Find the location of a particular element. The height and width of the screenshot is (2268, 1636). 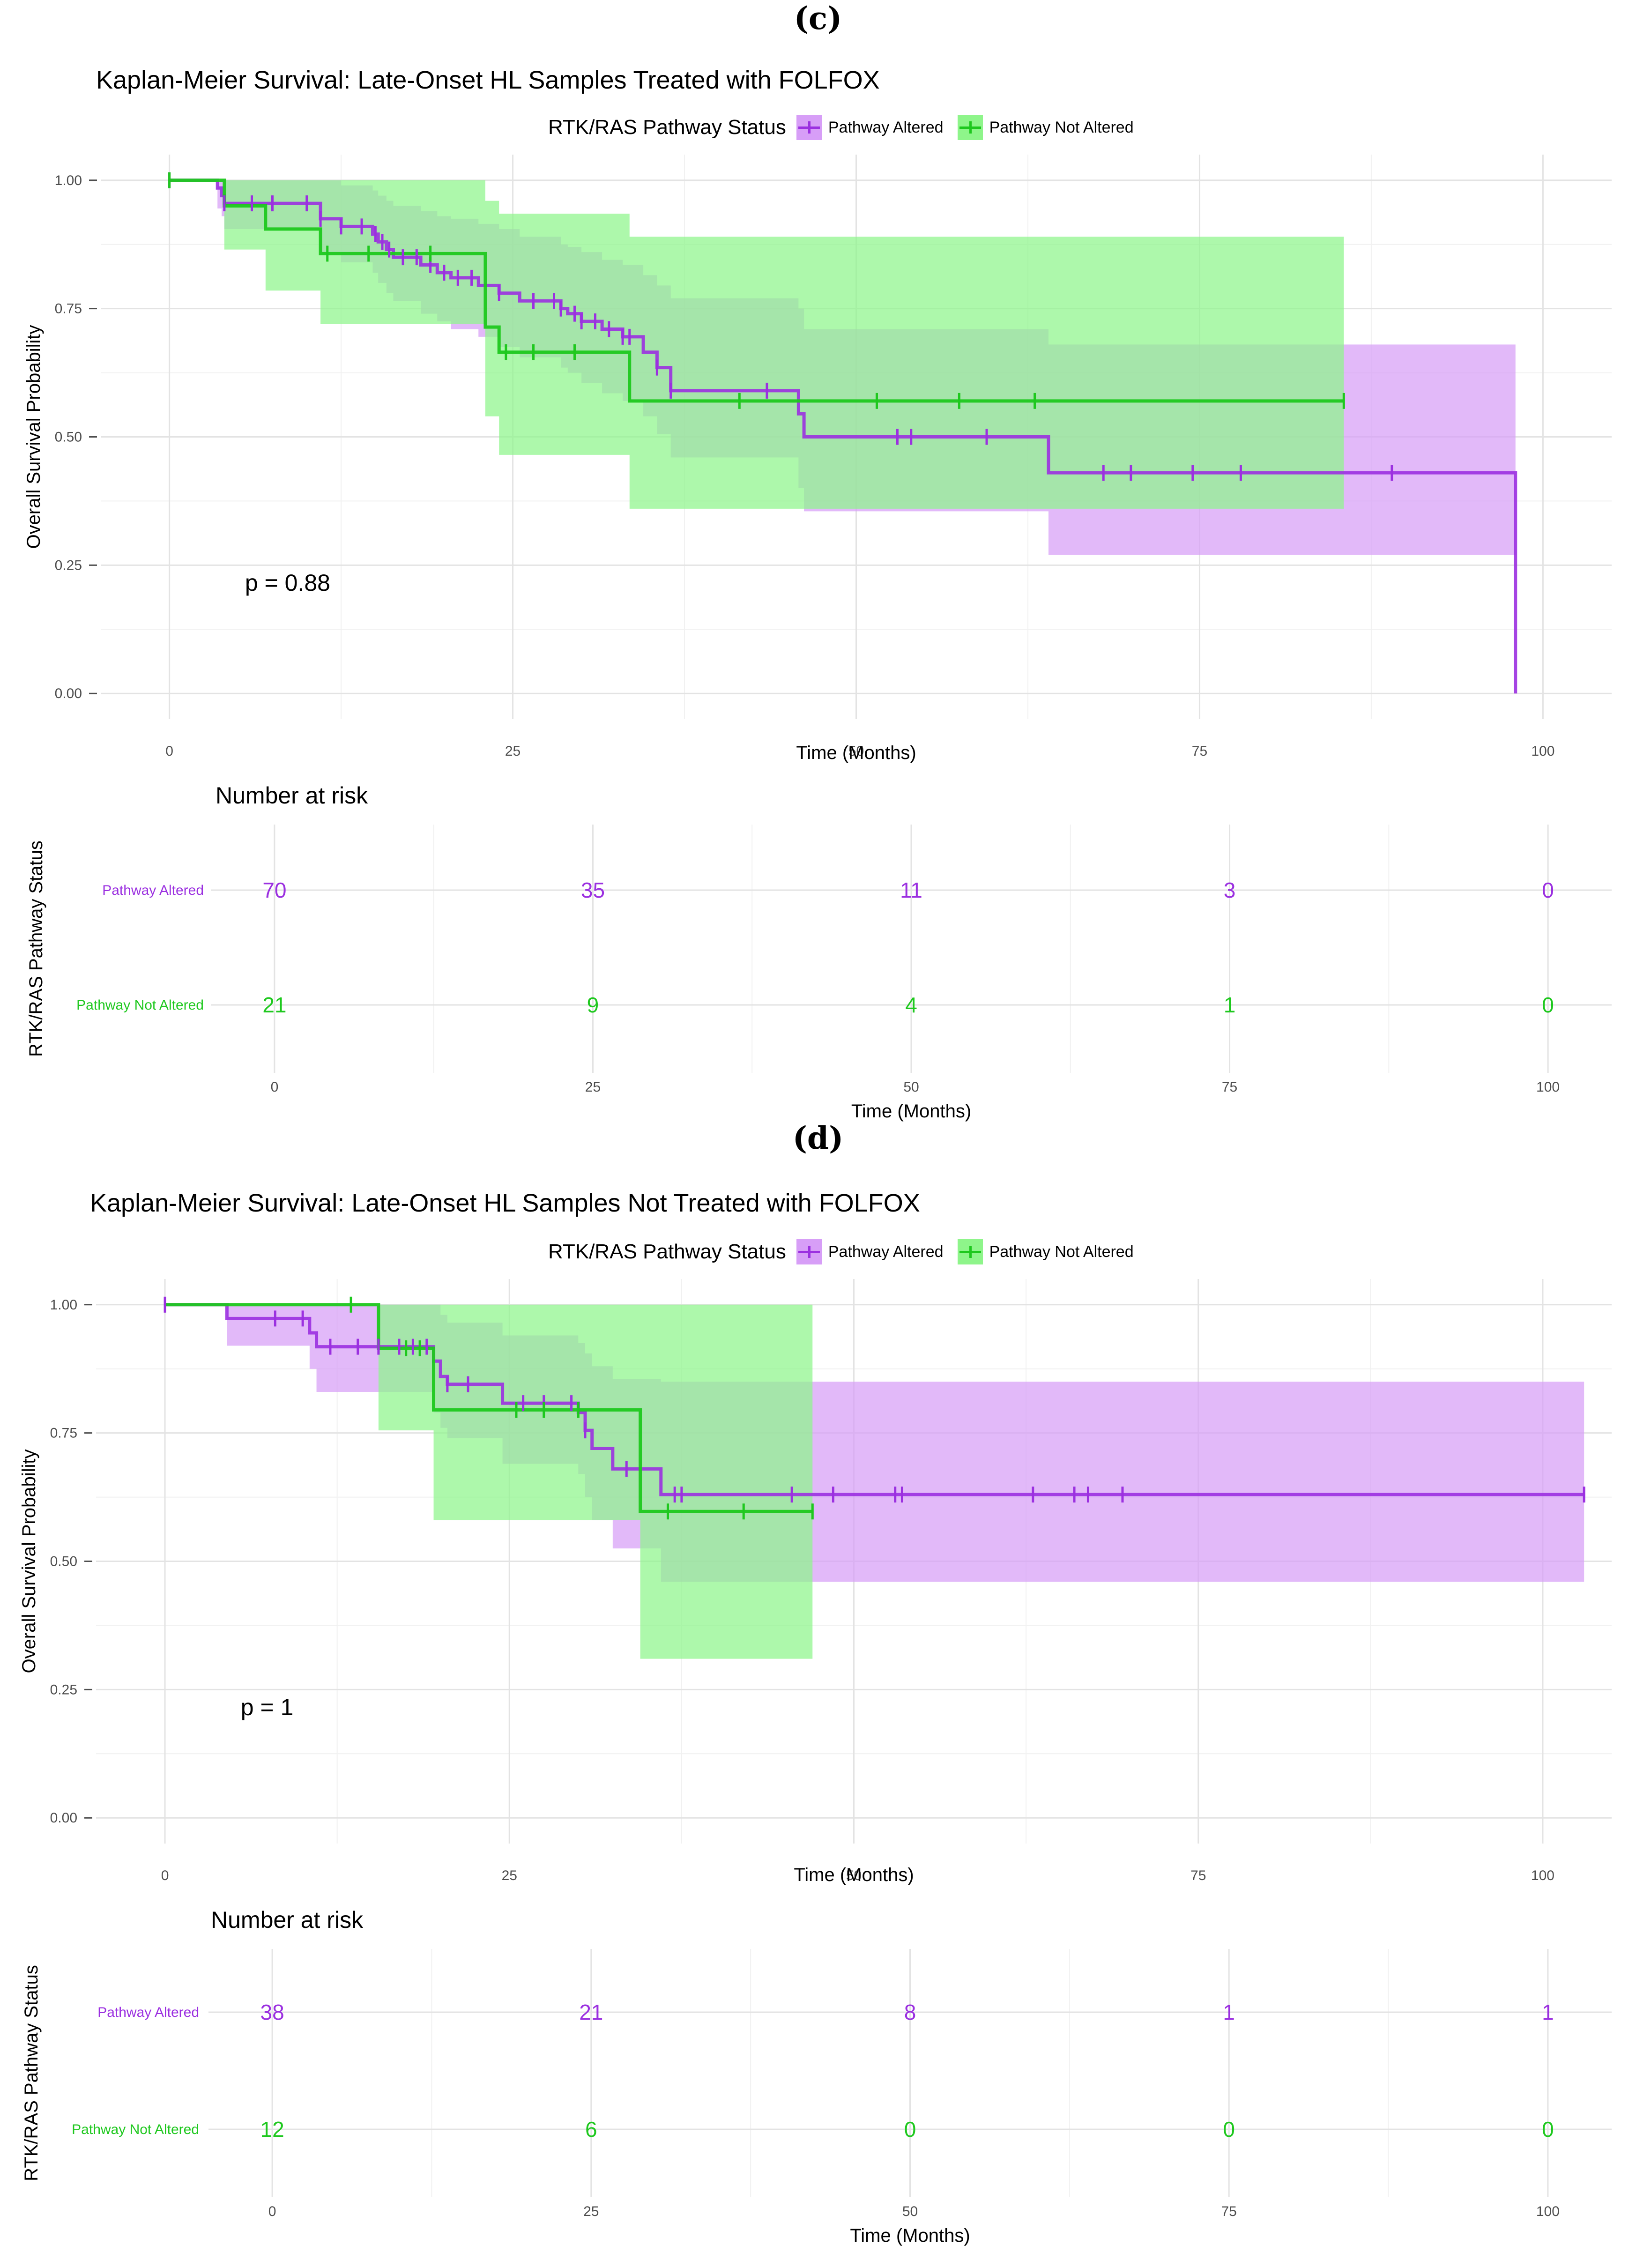

risk-count-altered: 8 is located at coordinates (910, 2012).